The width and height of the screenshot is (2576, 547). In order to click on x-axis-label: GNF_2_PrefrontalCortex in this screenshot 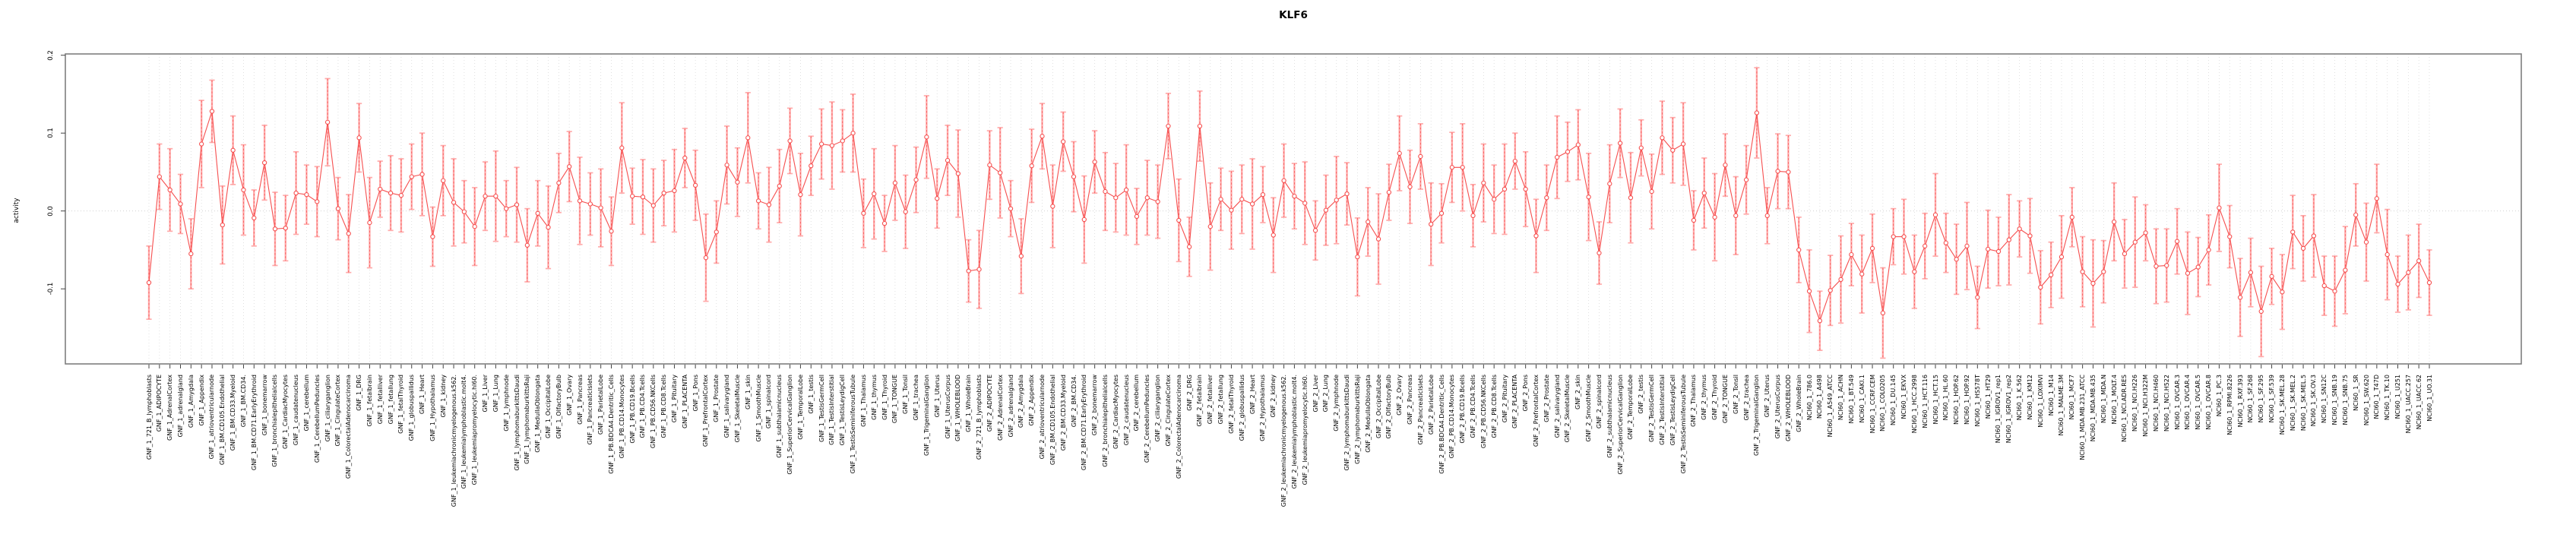, I will do `click(1536, 411)`.